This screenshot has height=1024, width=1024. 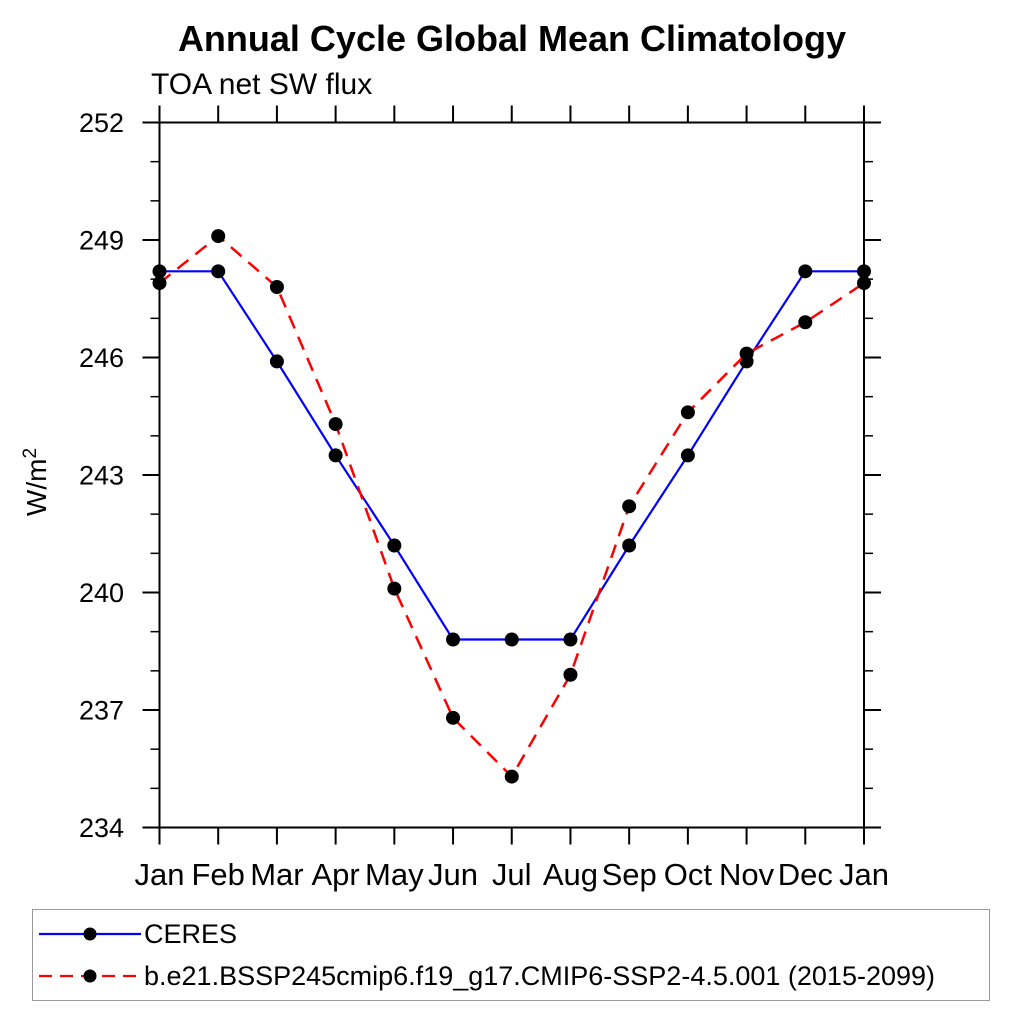 What do you see at coordinates (101, 828) in the screenshot?
I see `svg-text: 234` at bounding box center [101, 828].